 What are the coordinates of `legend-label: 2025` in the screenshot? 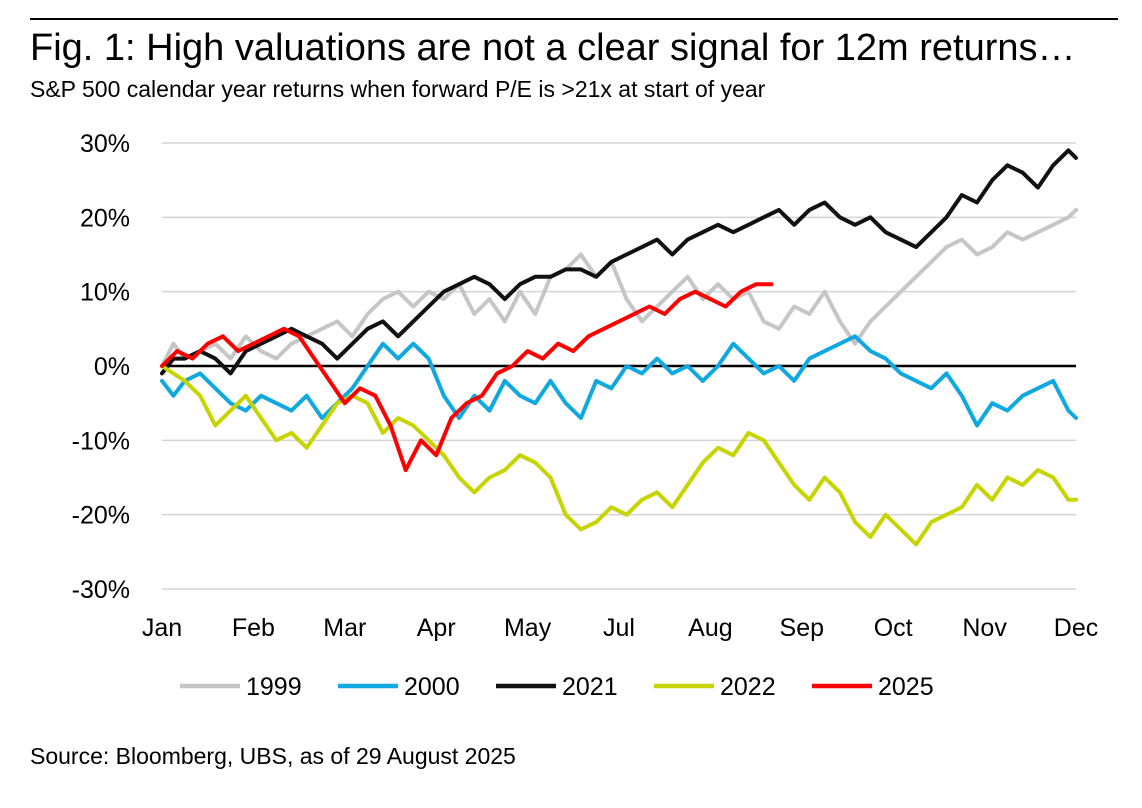 It's located at (906, 687).